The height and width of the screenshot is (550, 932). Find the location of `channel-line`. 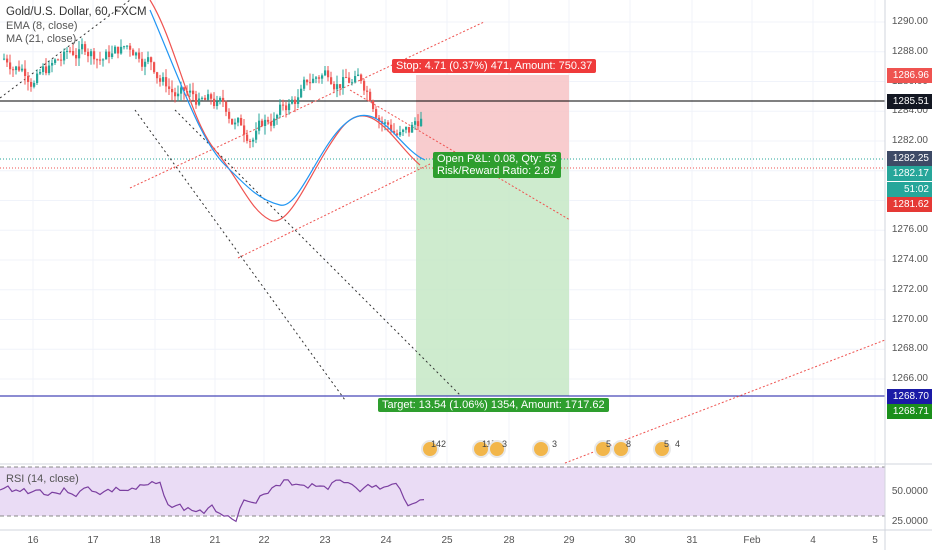

channel-line is located at coordinates (307, 105).